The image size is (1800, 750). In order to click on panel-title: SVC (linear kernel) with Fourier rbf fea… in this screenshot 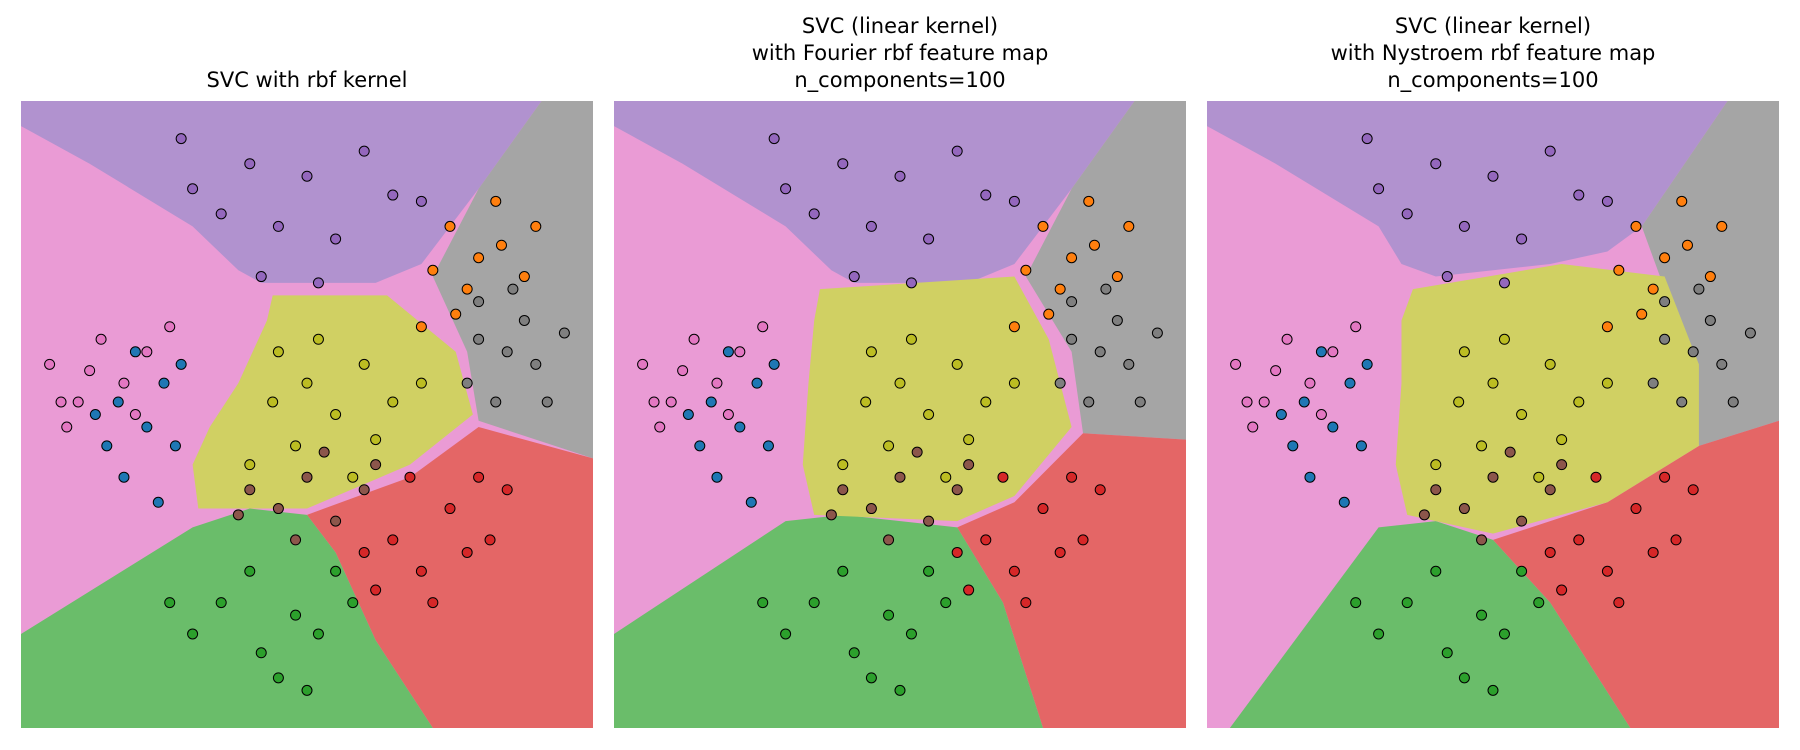, I will do `click(900, 53)`.